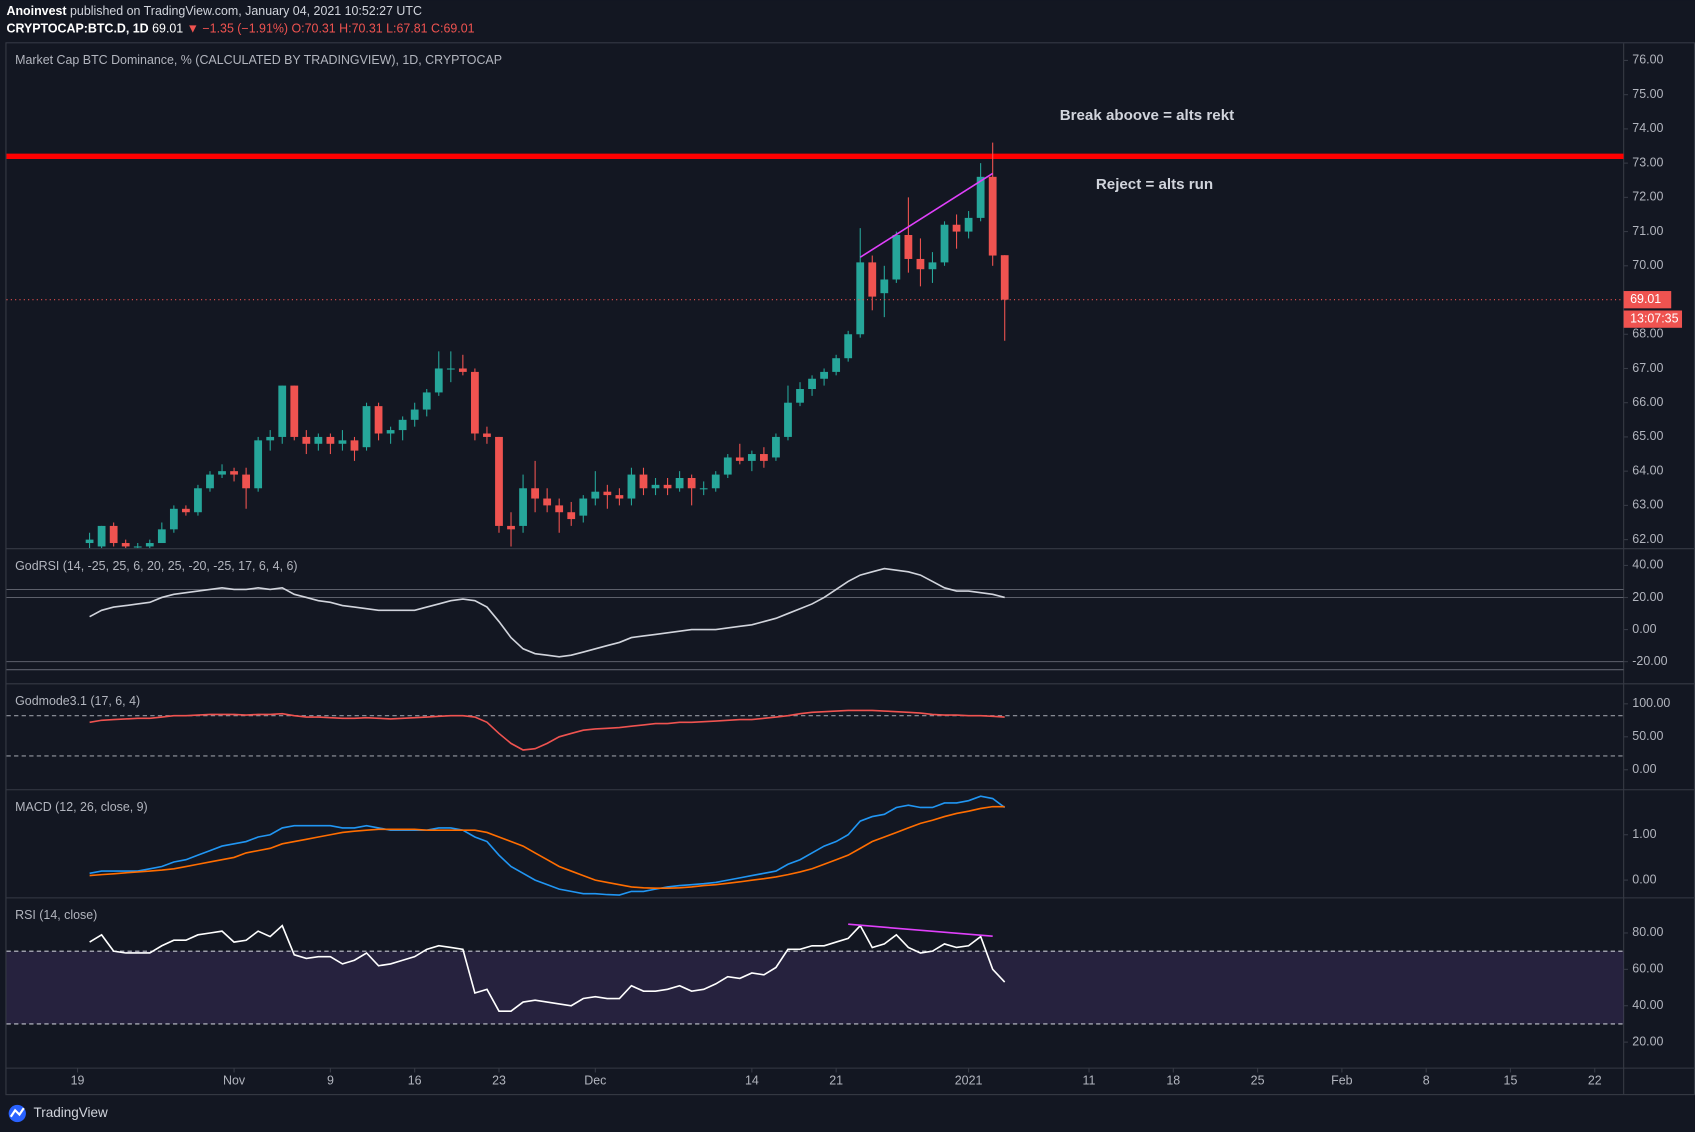 The image size is (1695, 1132). What do you see at coordinates (1647, 265) in the screenshot?
I see `y-tick-label: 70.00` at bounding box center [1647, 265].